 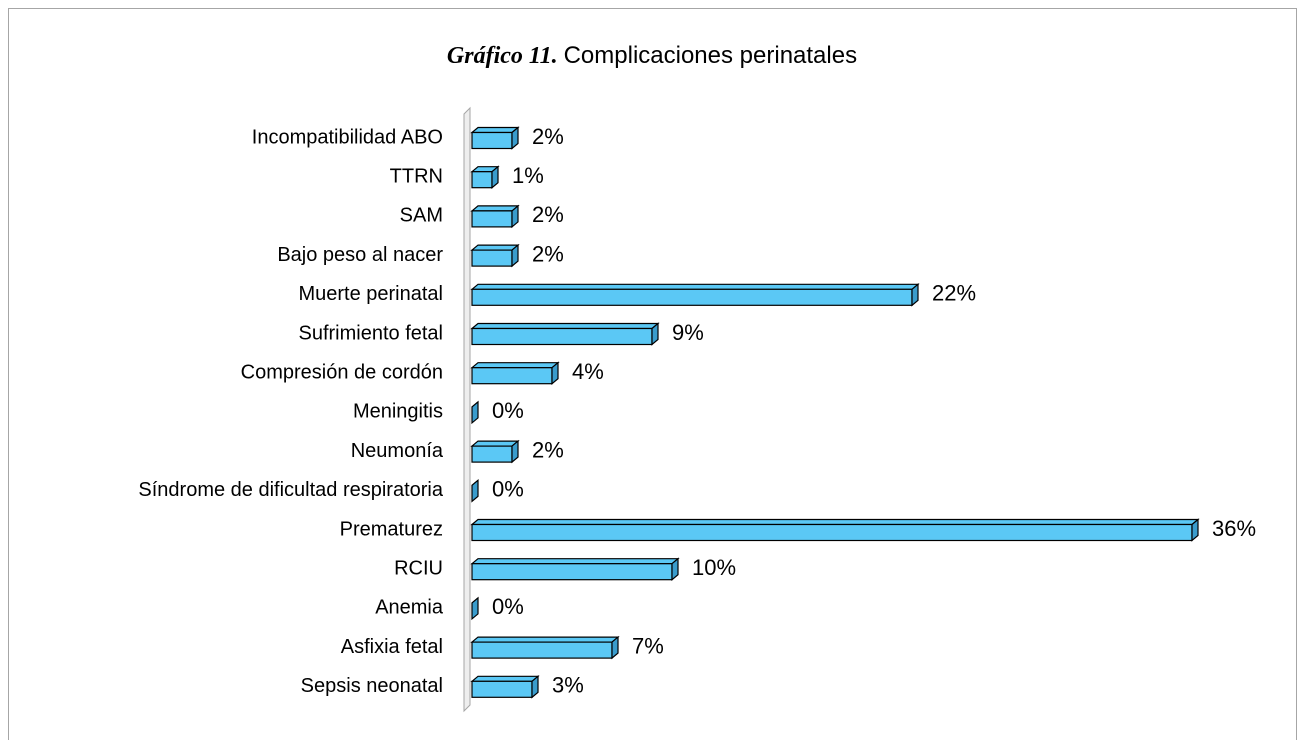 What do you see at coordinates (421, 216) in the screenshot?
I see `y-tick-label: SAM` at bounding box center [421, 216].